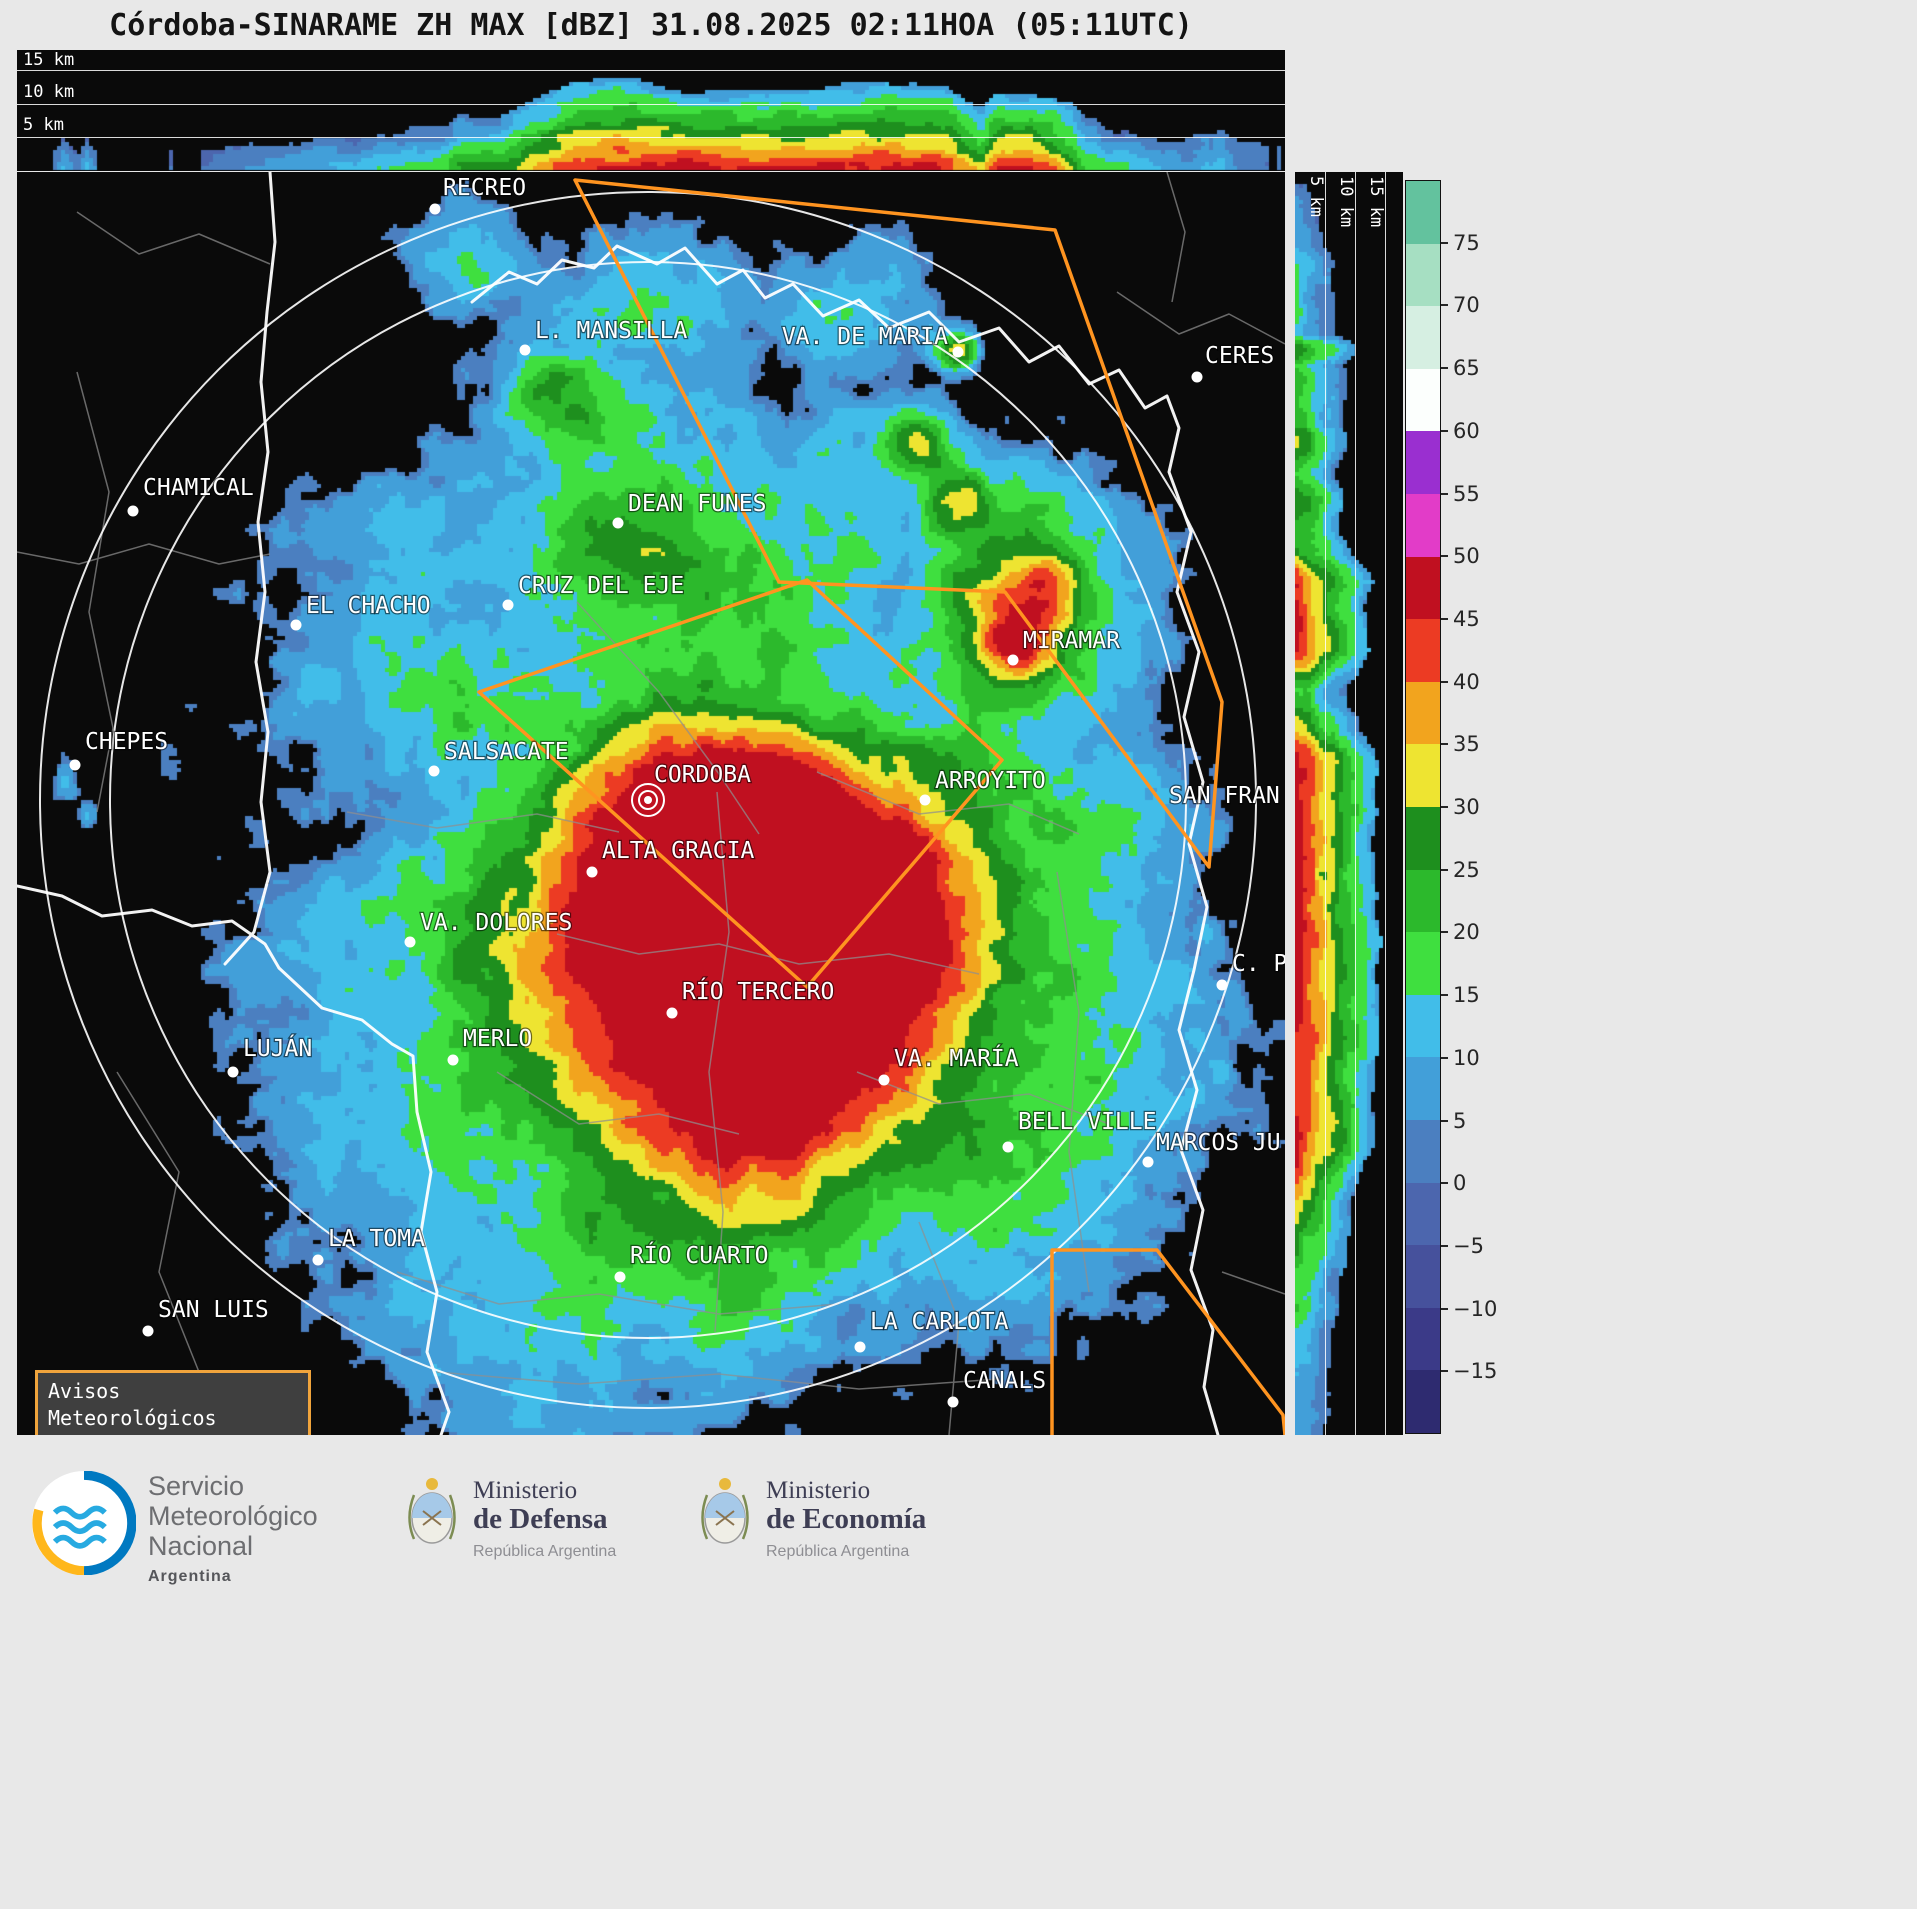 The image size is (1917, 1909). Describe the element at coordinates (484, 188) in the screenshot. I see `city-label: RECREO` at that location.